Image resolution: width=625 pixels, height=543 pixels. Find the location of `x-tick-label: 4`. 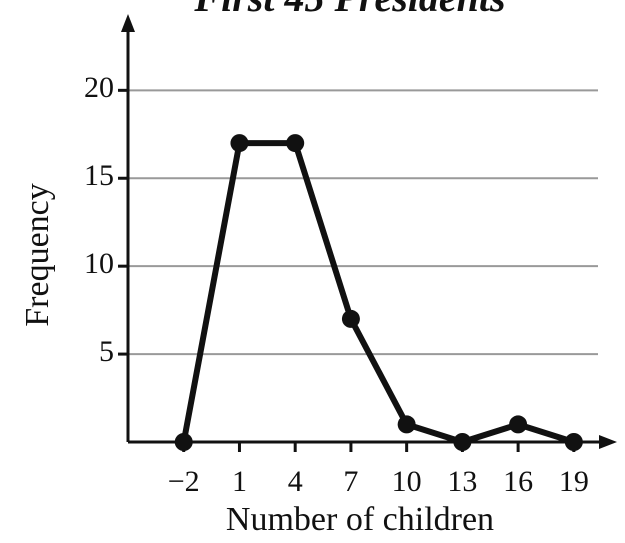

x-tick-label: 4 is located at coordinates (295, 481).